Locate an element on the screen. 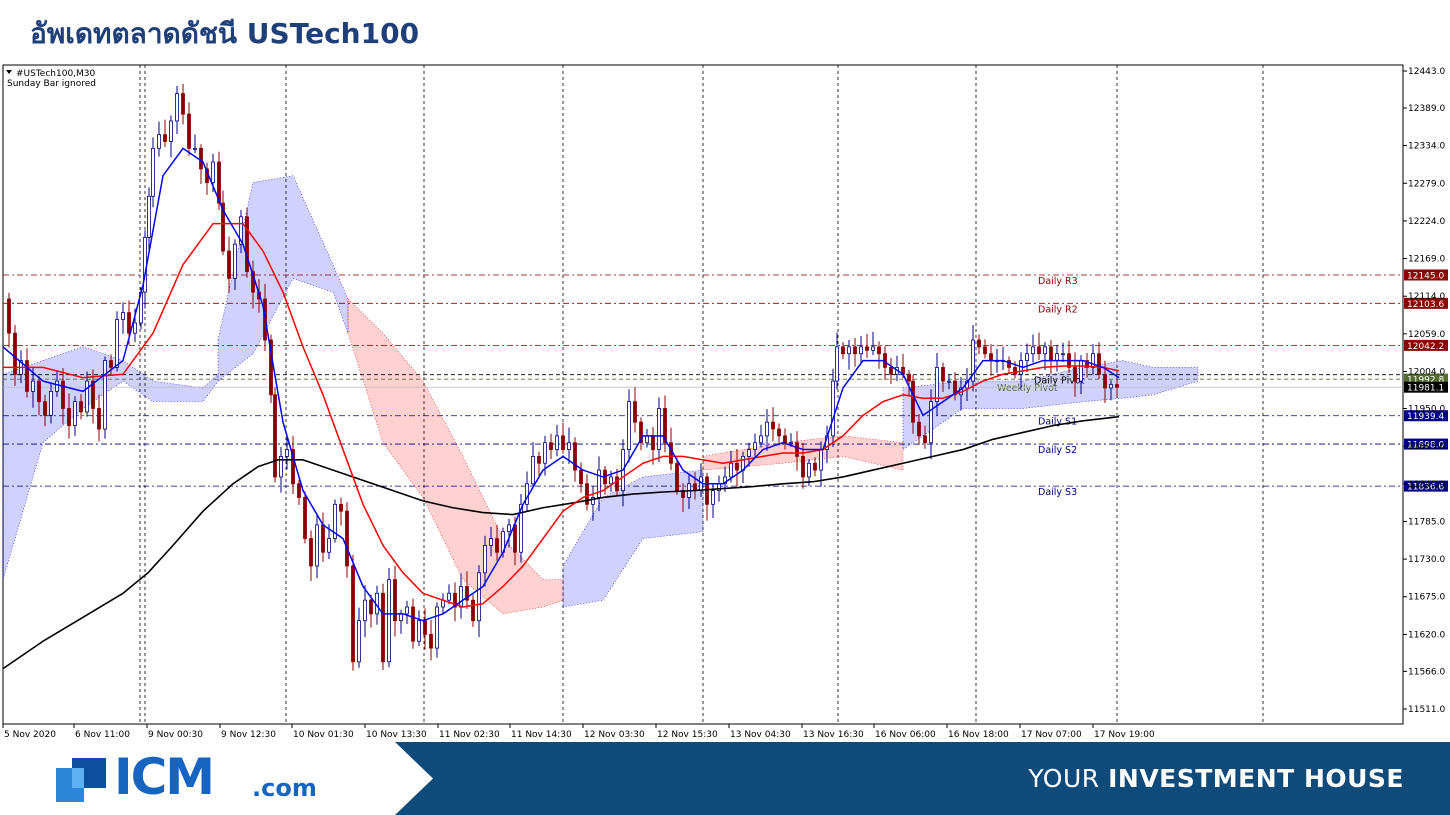  x-tick-label: 11 Nov 14:30 is located at coordinates (541, 735).